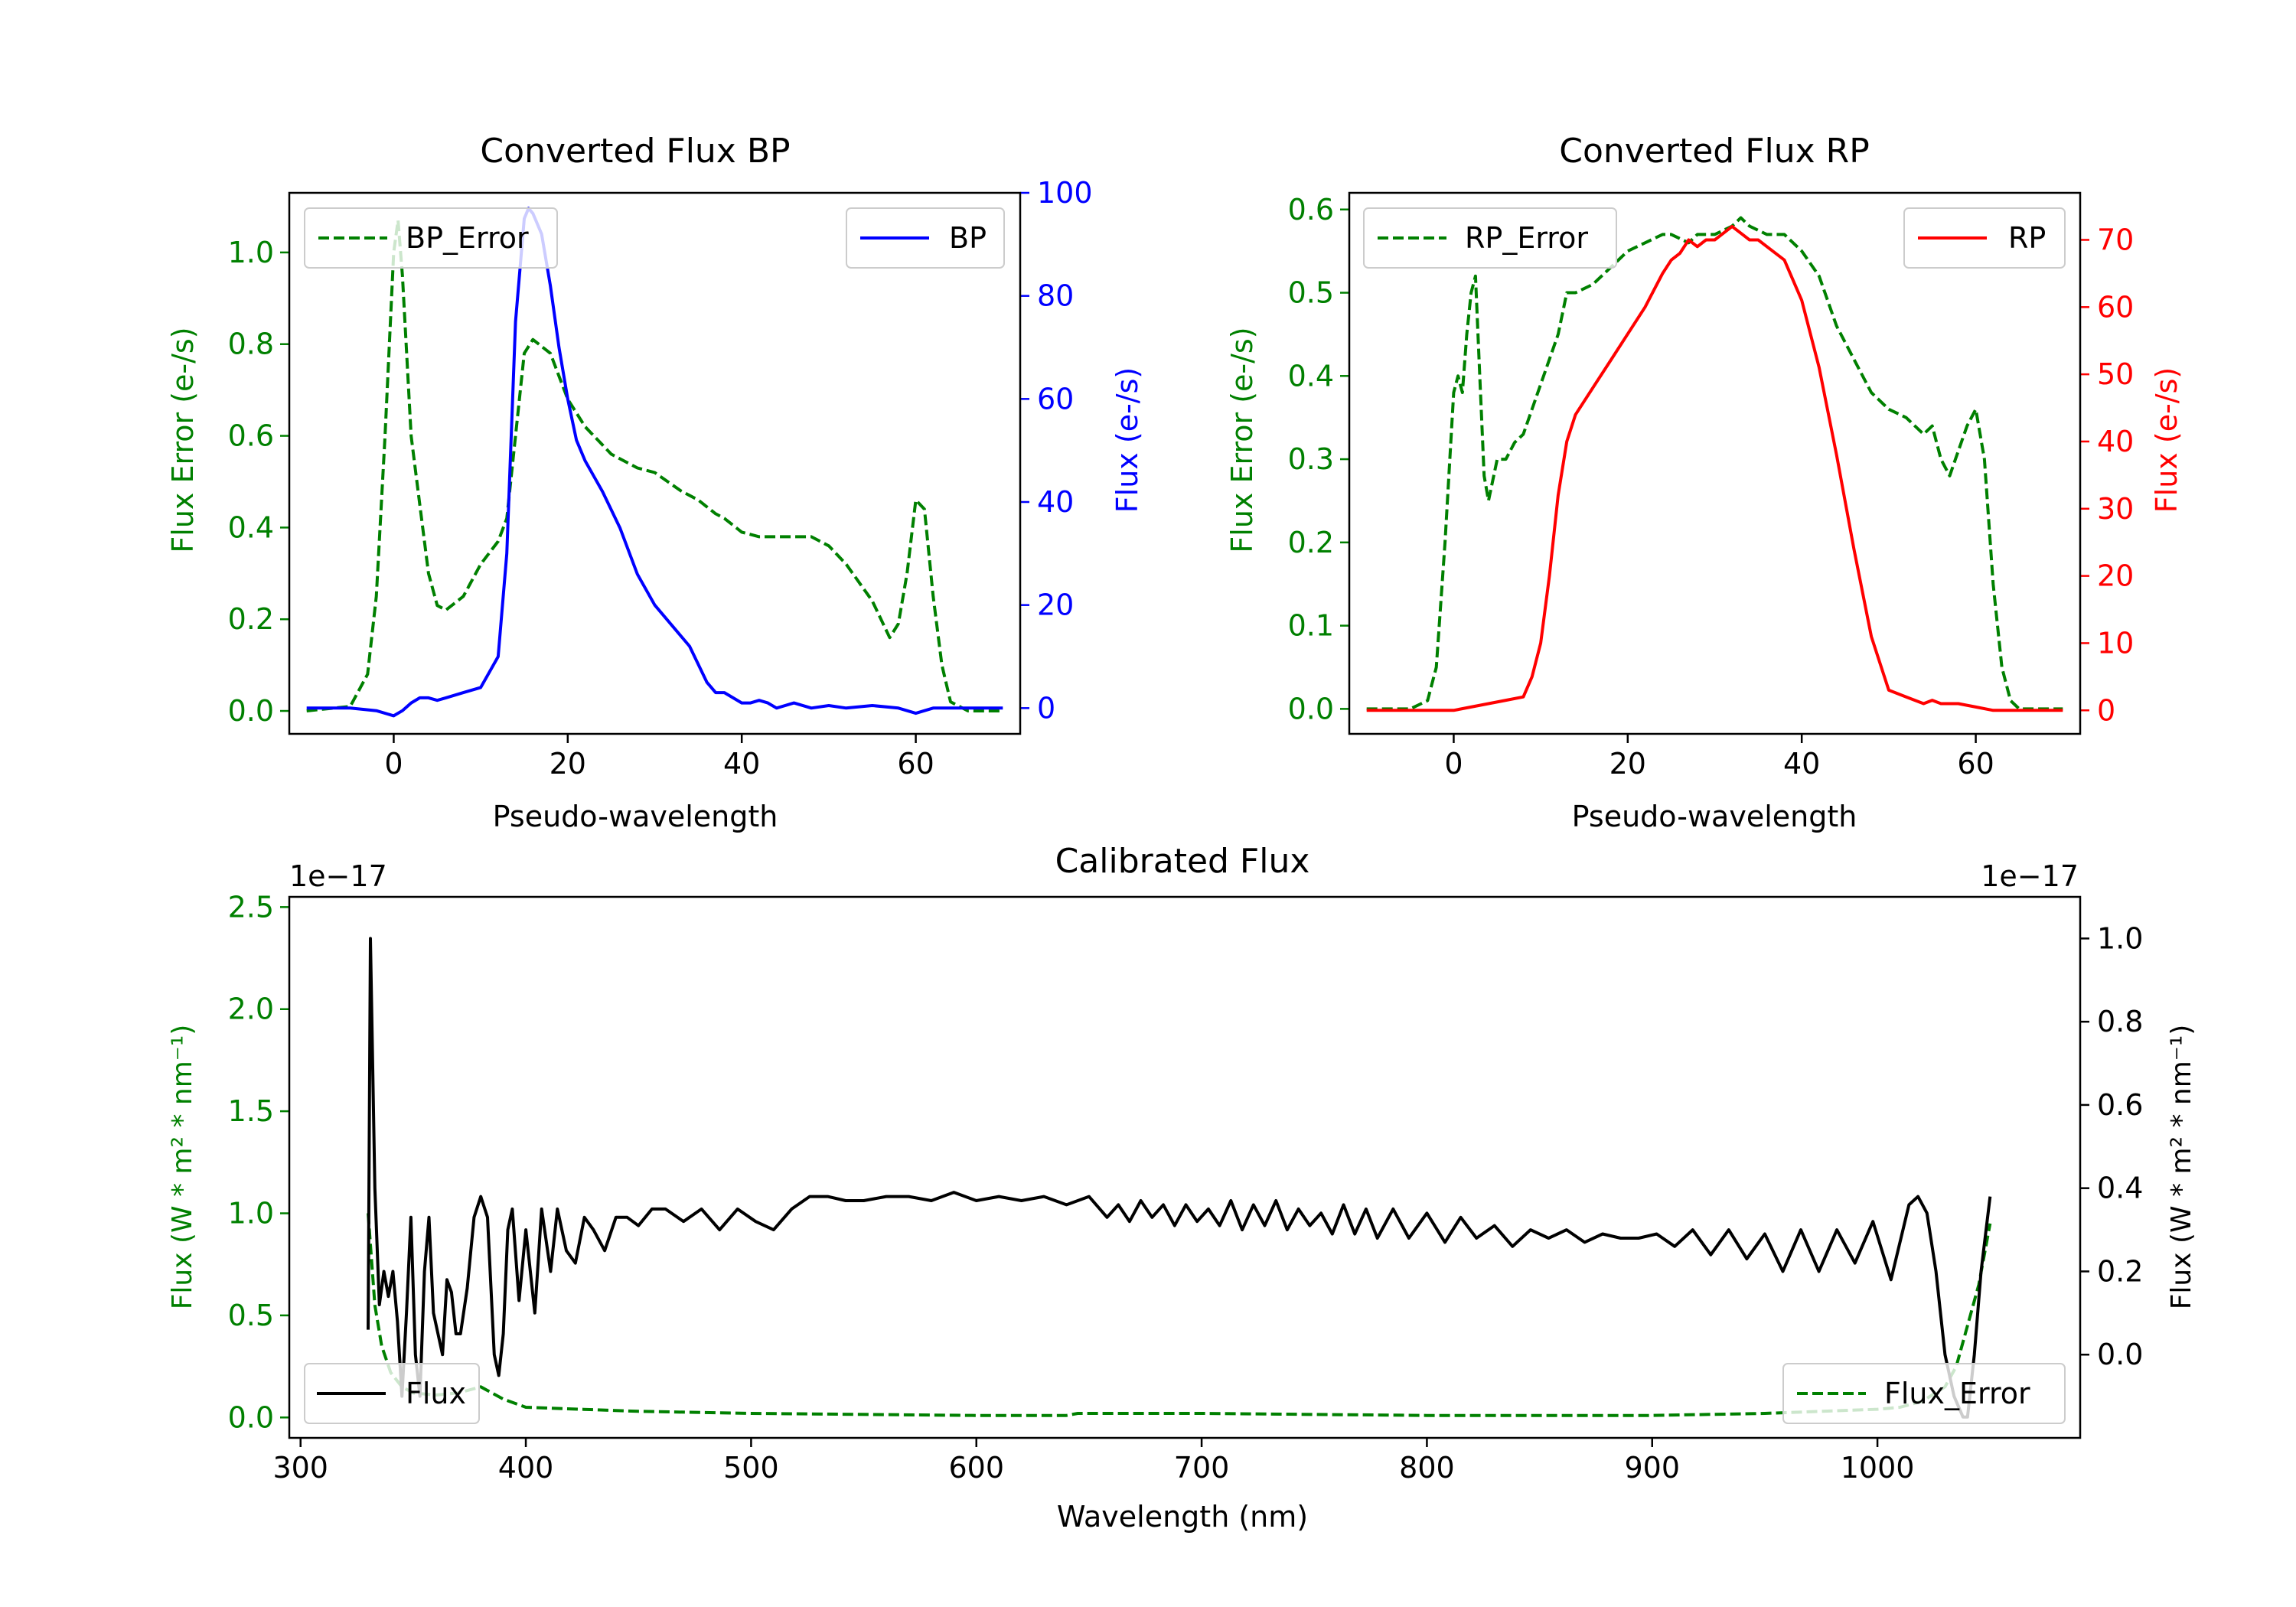 The width and height of the screenshot is (2296, 1607). What do you see at coordinates (1878, 1468) in the screenshot?
I see `x-tick-label: 1000` at bounding box center [1878, 1468].